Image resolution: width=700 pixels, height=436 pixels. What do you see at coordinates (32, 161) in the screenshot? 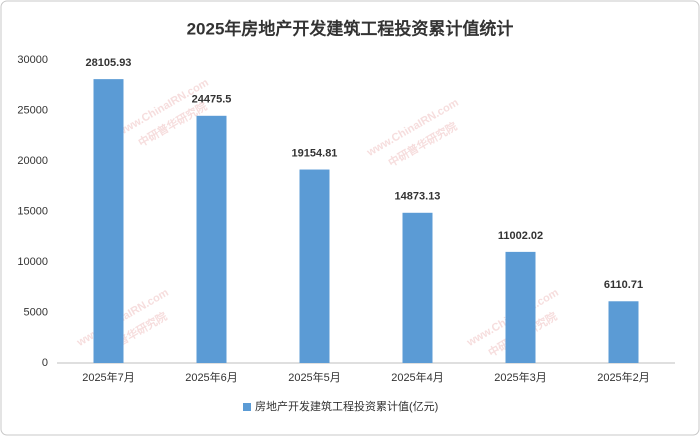
I see `y-tick-label: 20000` at bounding box center [32, 161].